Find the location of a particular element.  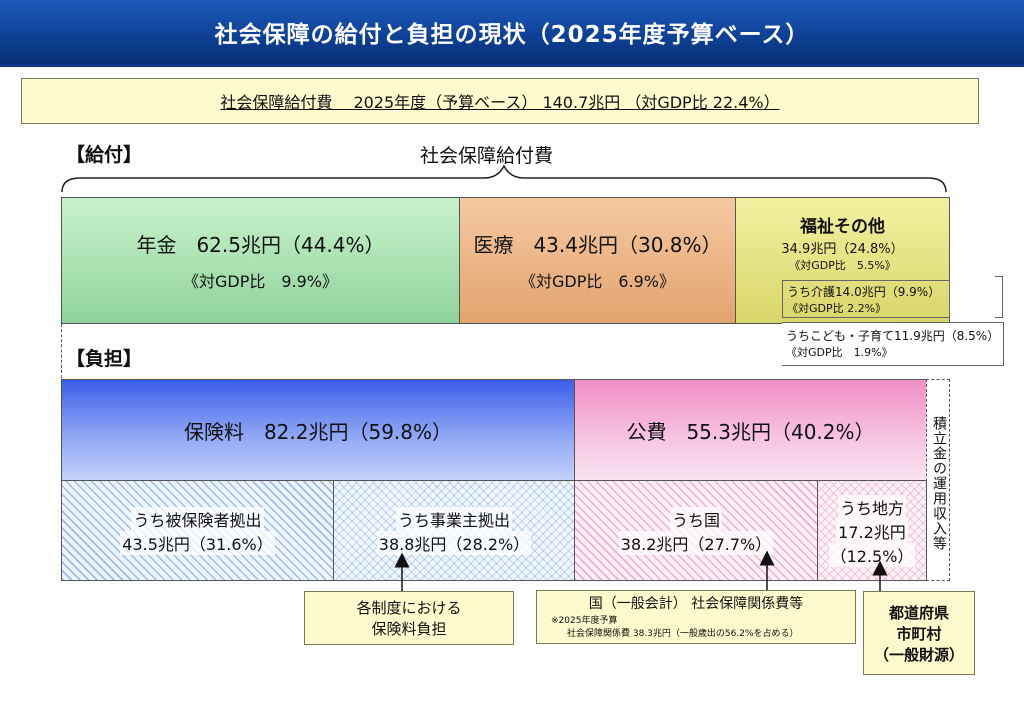

care-subbox: うち介護14.0兆円（9.9%） 《対GDP比 2.2%》 is located at coordinates (866, 299).